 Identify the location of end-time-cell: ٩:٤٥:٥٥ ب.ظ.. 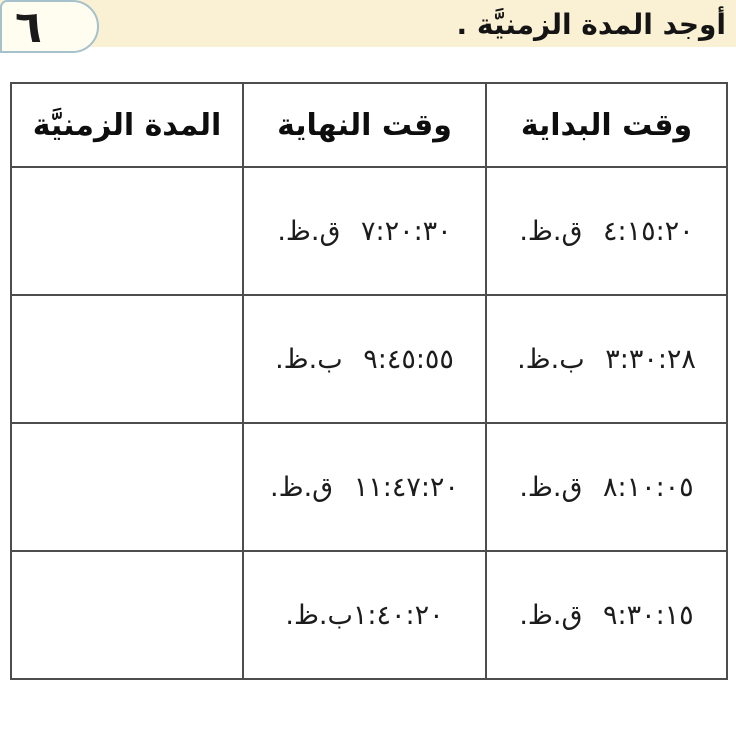
(364, 359).